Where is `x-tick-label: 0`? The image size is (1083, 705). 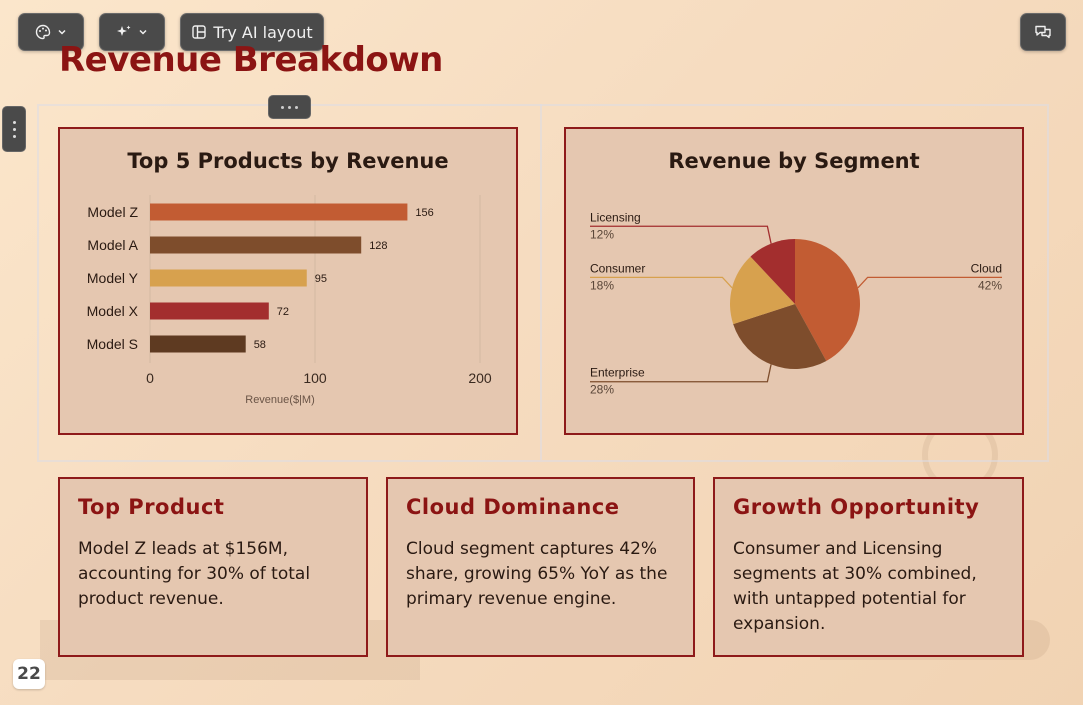 x-tick-label: 0 is located at coordinates (150, 378).